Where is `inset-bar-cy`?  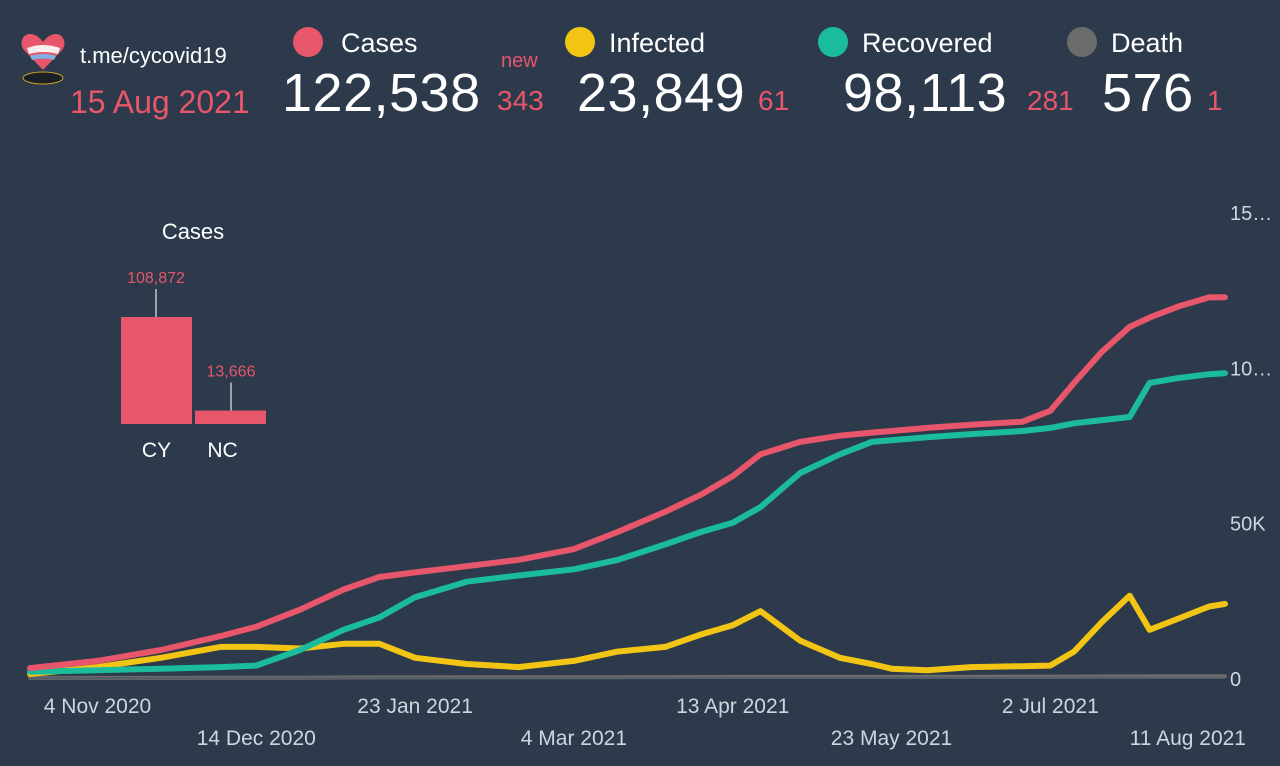 inset-bar-cy is located at coordinates (156, 370).